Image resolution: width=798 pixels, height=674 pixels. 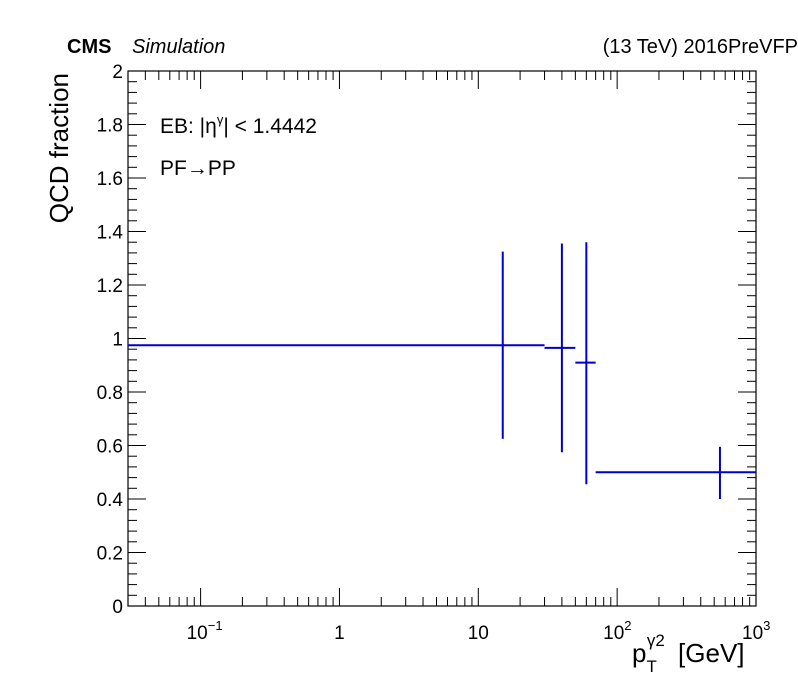 What do you see at coordinates (238, 125) in the screenshot?
I see `region-annotation: EB: |ηγ| < 1.4442` at bounding box center [238, 125].